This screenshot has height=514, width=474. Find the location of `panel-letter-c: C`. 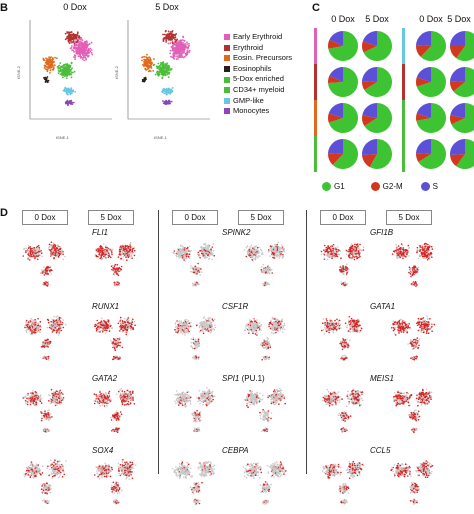

panel-letter-c: C is located at coordinates (316, 8).